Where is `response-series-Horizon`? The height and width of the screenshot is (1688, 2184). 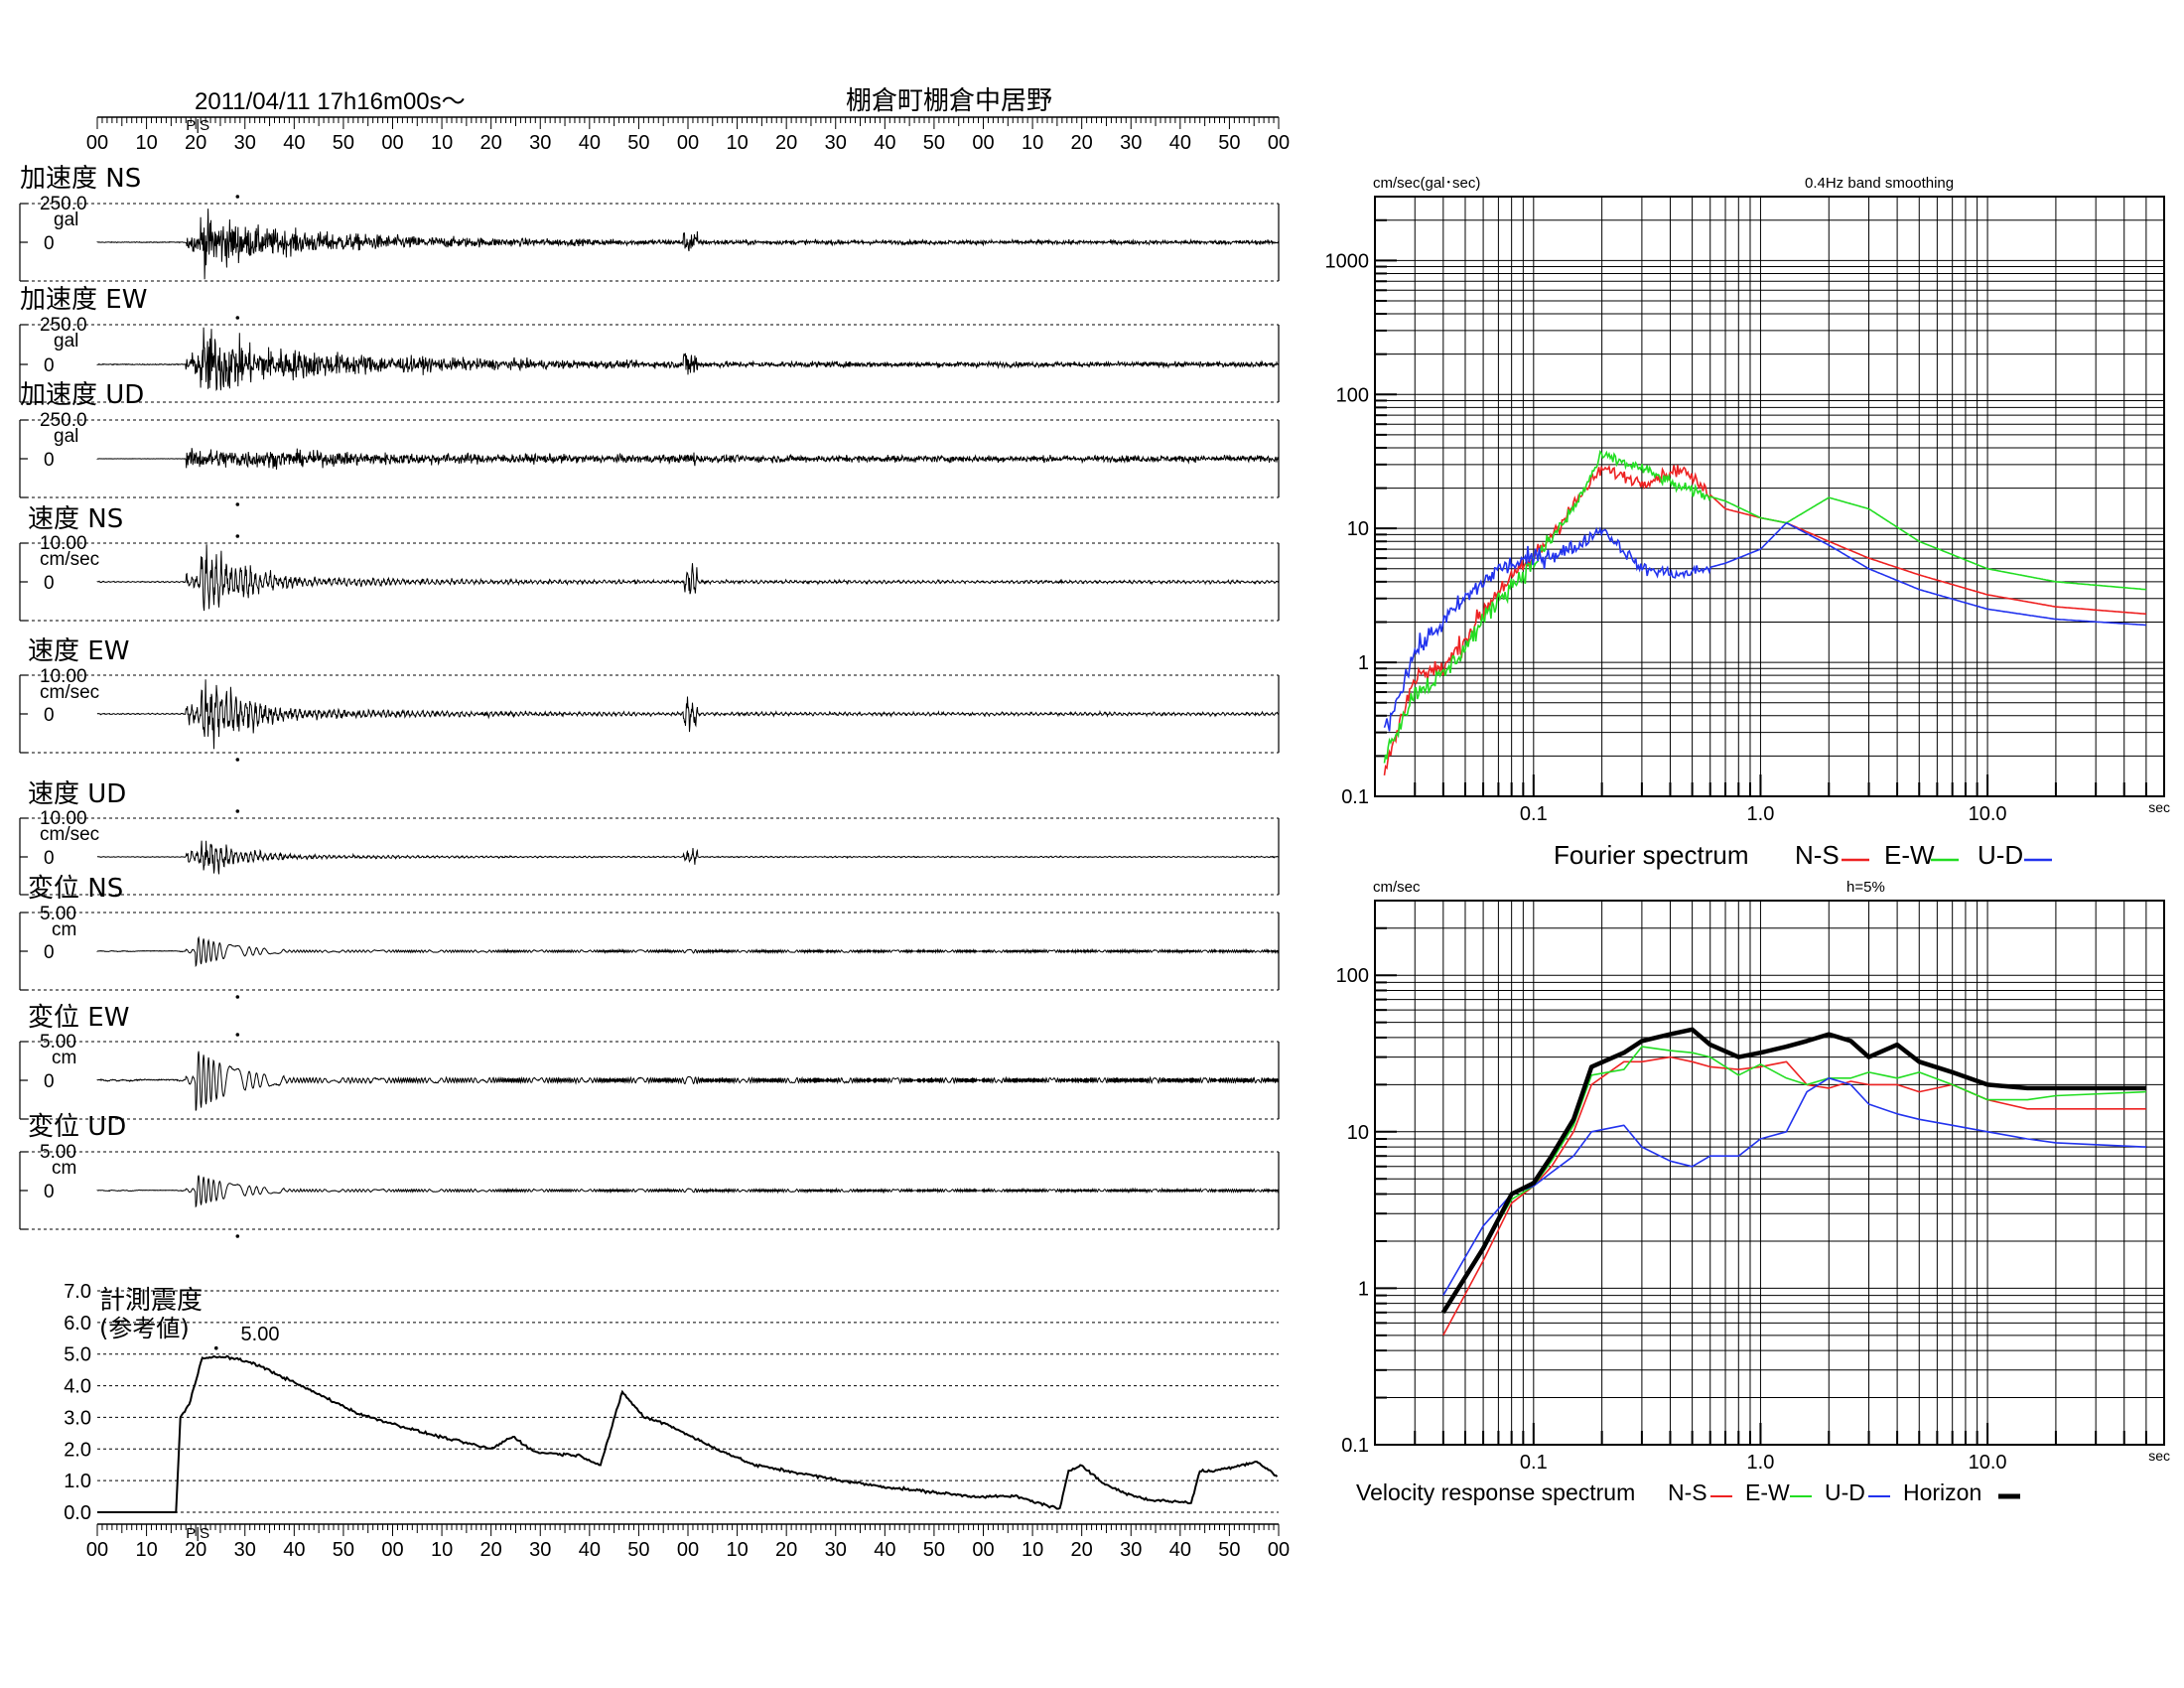
response-series-Horizon is located at coordinates (1793, 1170).